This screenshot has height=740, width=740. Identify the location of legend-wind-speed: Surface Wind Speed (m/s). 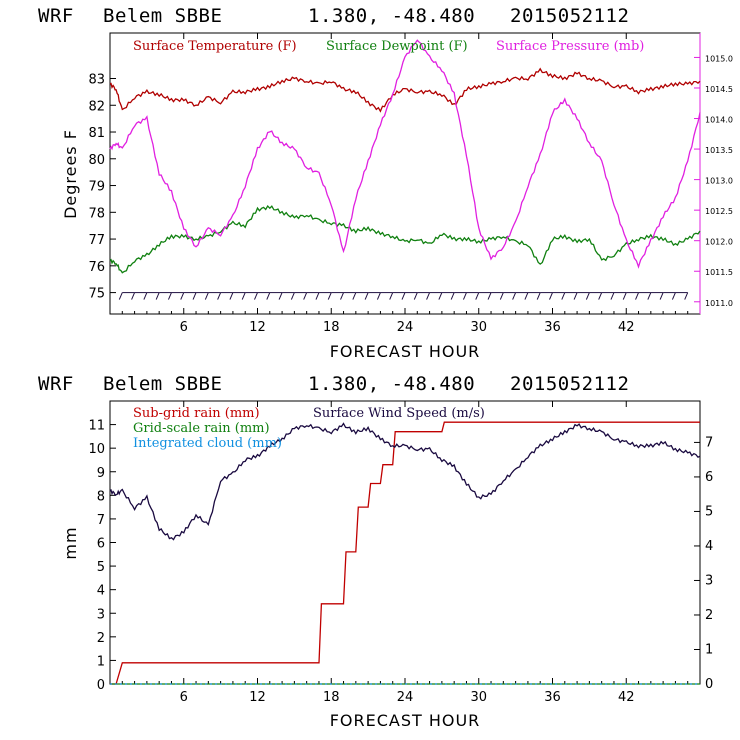
(399, 413).